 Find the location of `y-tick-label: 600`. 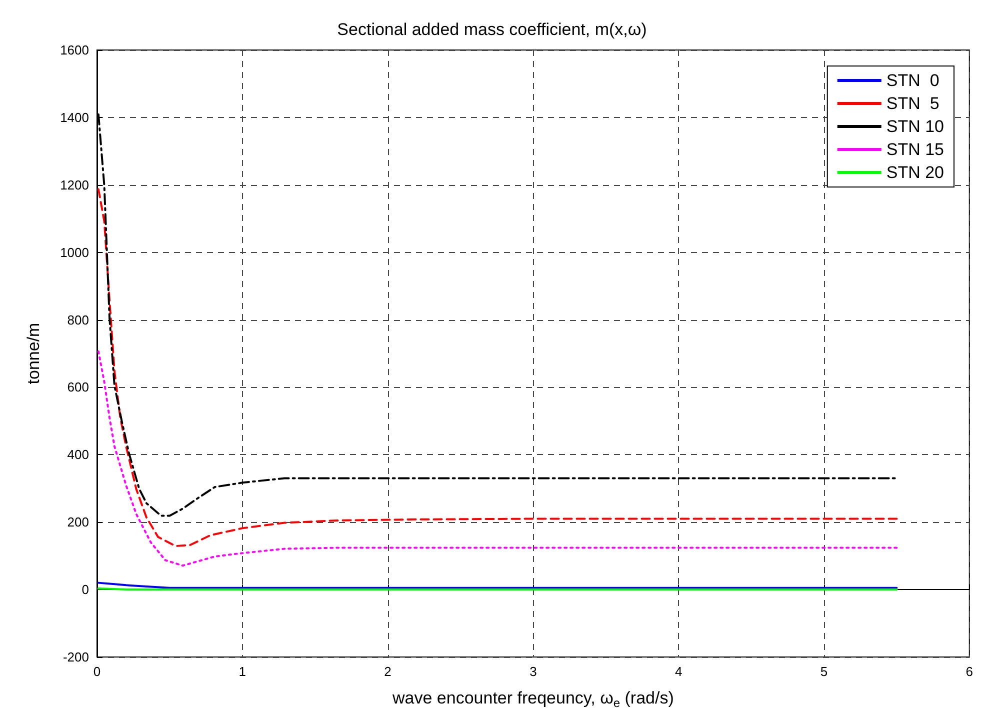

y-tick-label: 600 is located at coordinates (78, 387).